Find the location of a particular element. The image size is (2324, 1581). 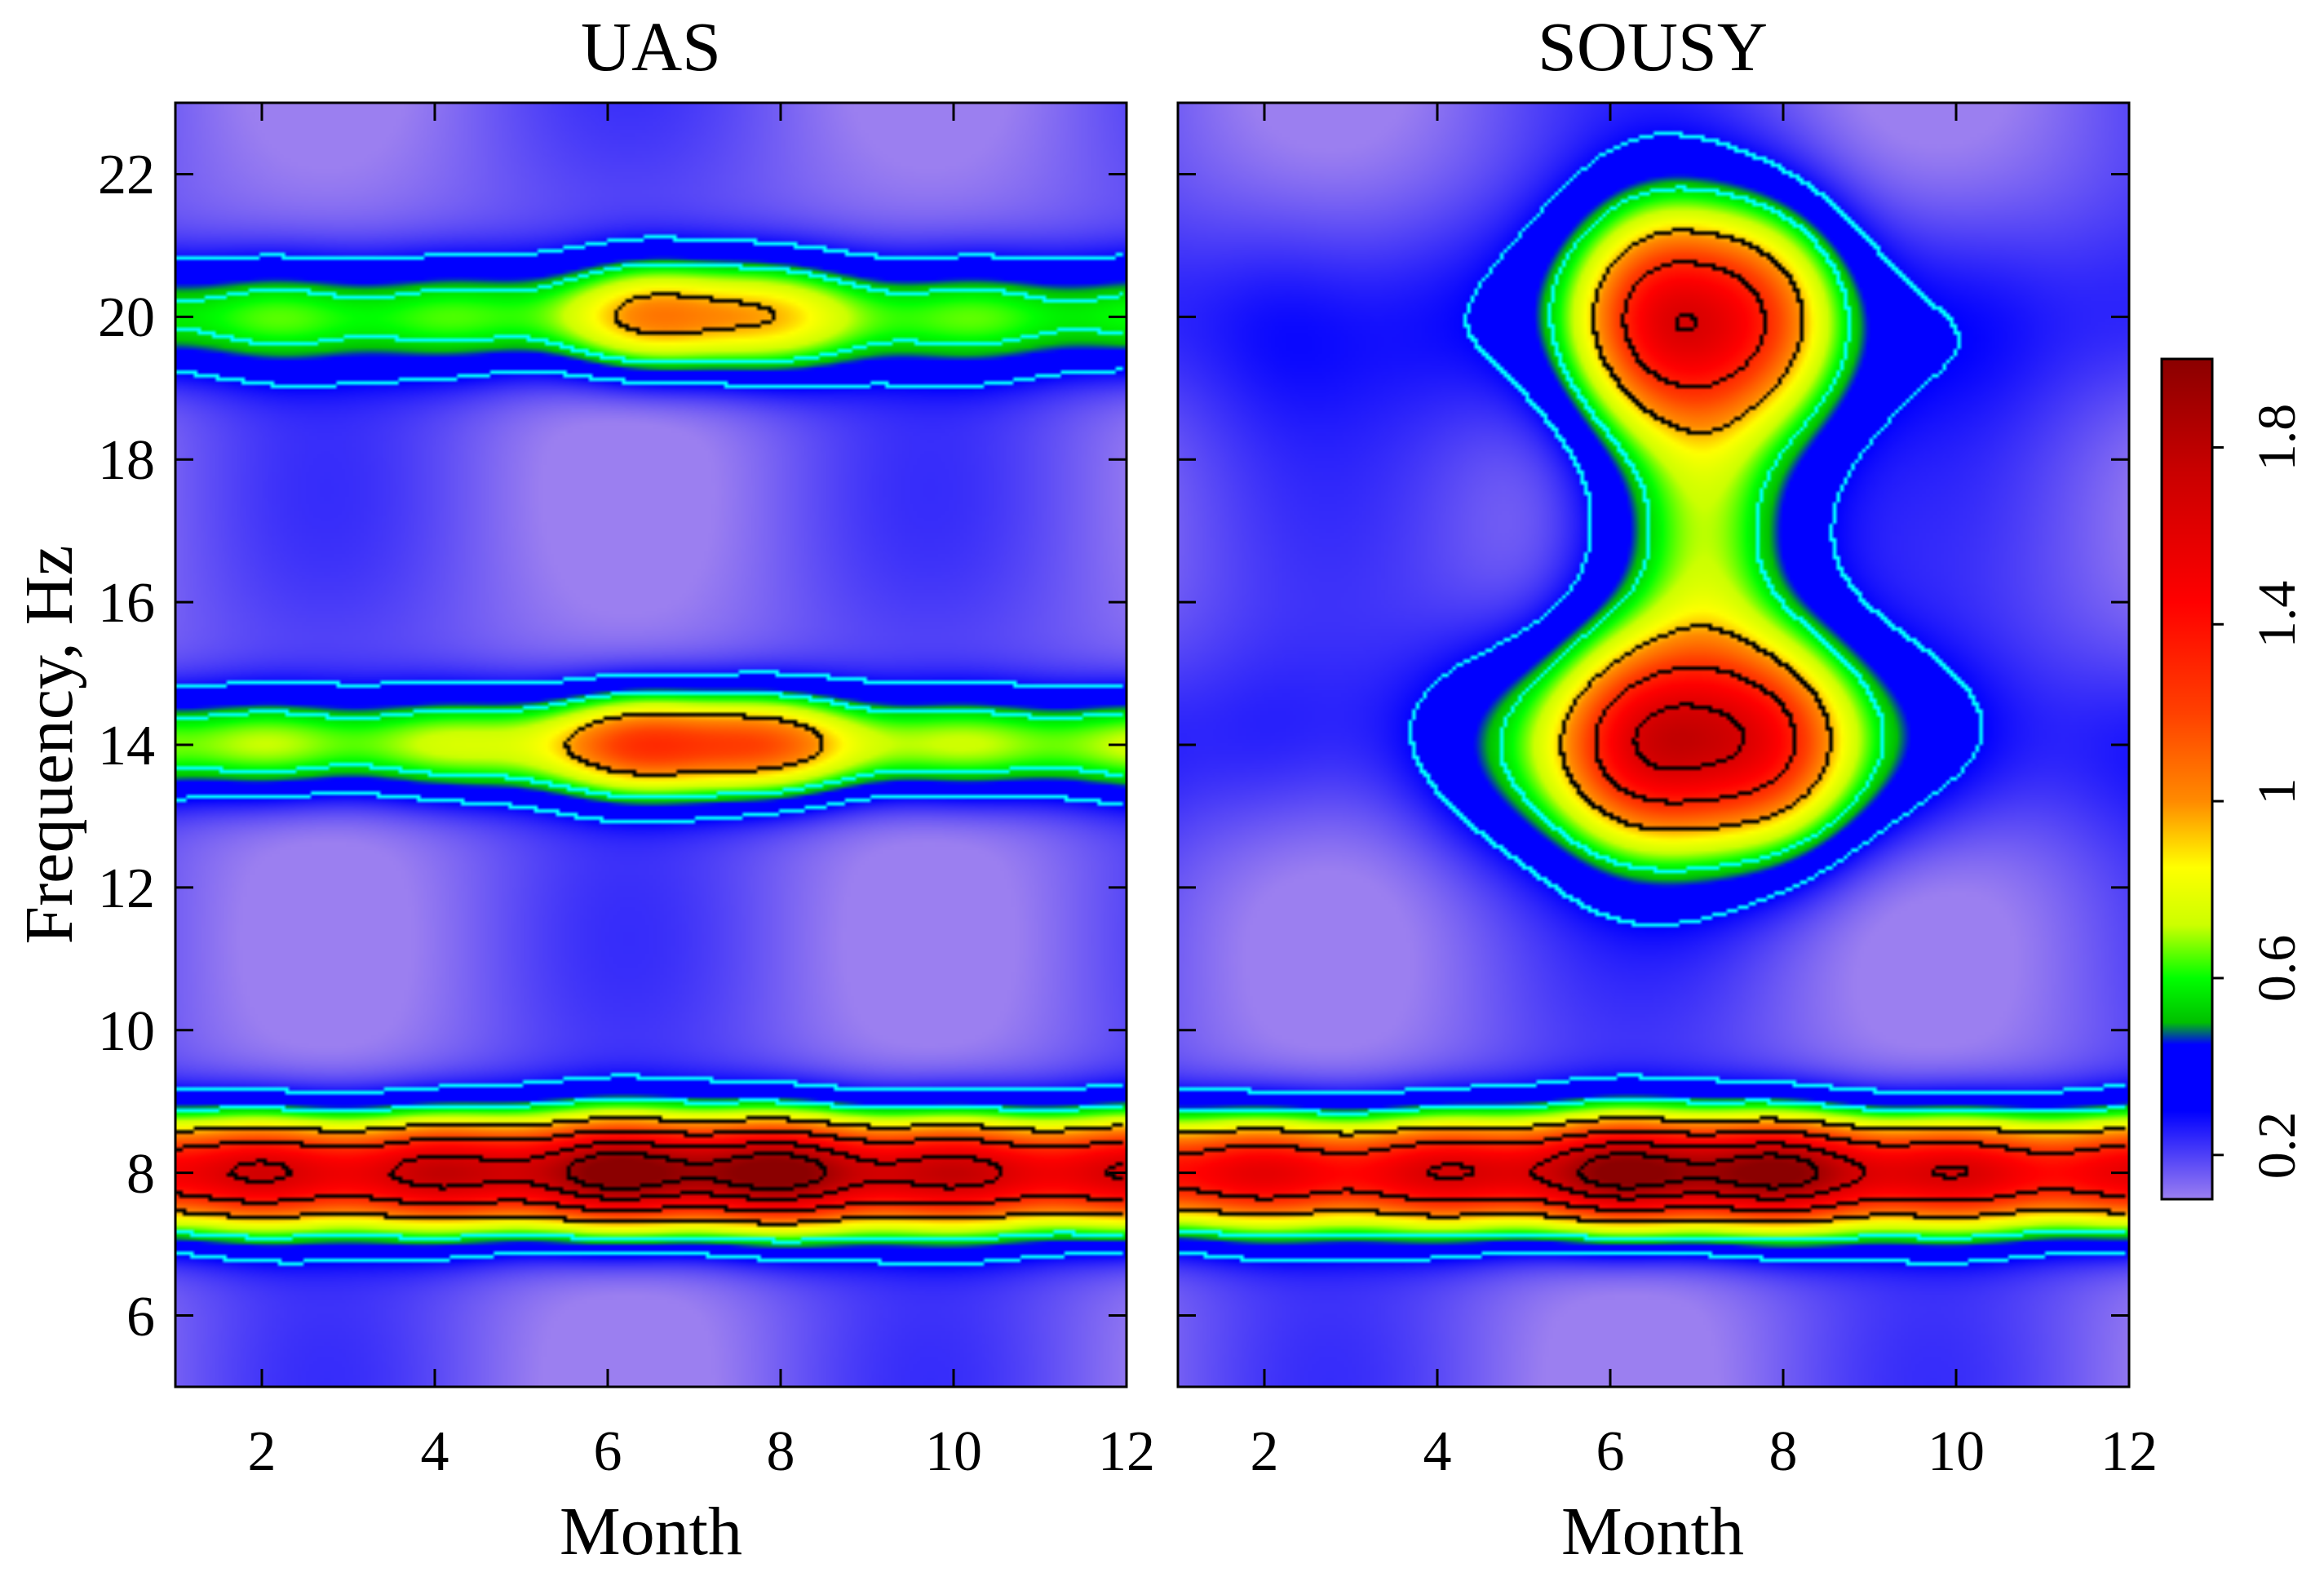

x-tick-label-sousy-12: 12 is located at coordinates (2129, 1451).